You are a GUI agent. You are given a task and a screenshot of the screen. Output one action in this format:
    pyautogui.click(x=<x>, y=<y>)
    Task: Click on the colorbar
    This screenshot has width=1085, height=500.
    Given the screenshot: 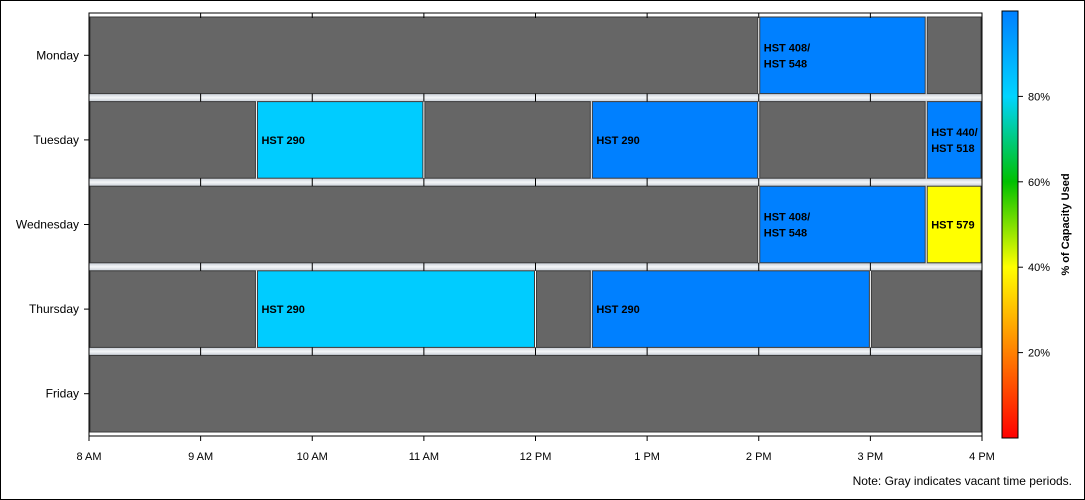 What is the action you would take?
    pyautogui.click(x=1010, y=224)
    